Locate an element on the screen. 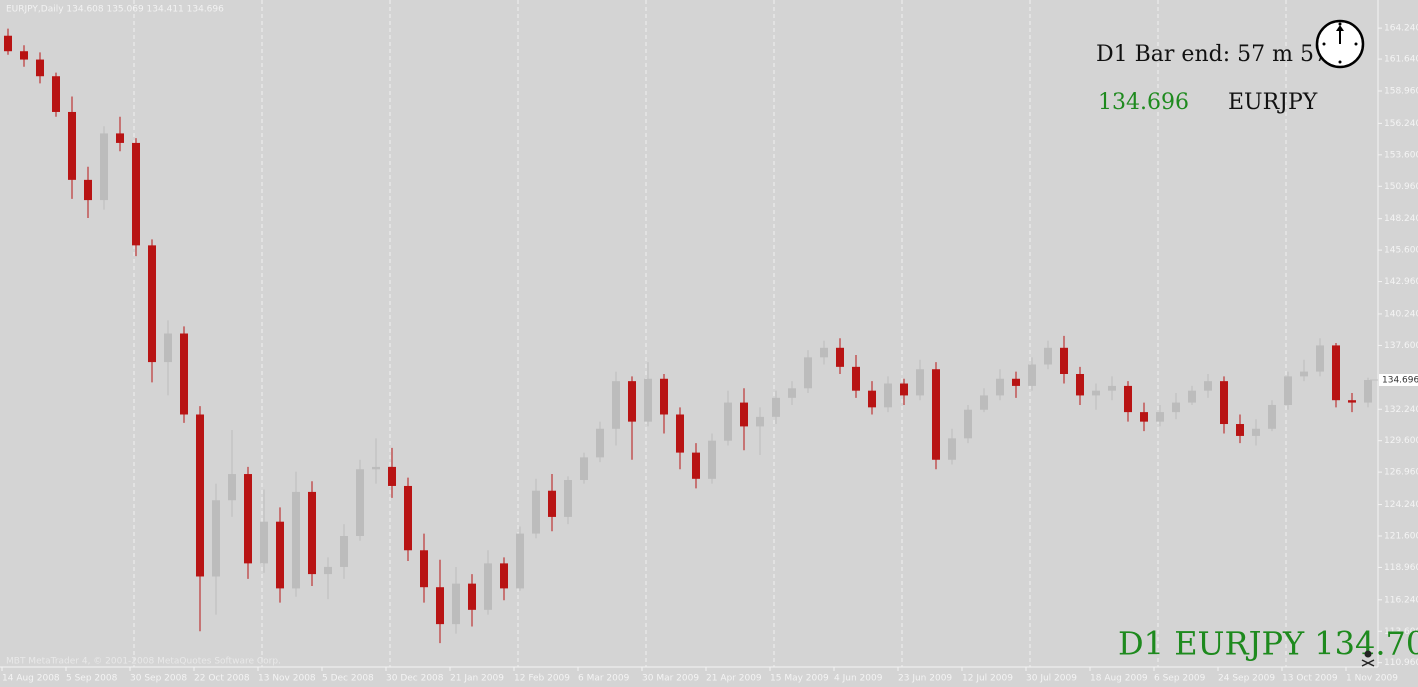  clock-icon is located at coordinates (1340, 44).